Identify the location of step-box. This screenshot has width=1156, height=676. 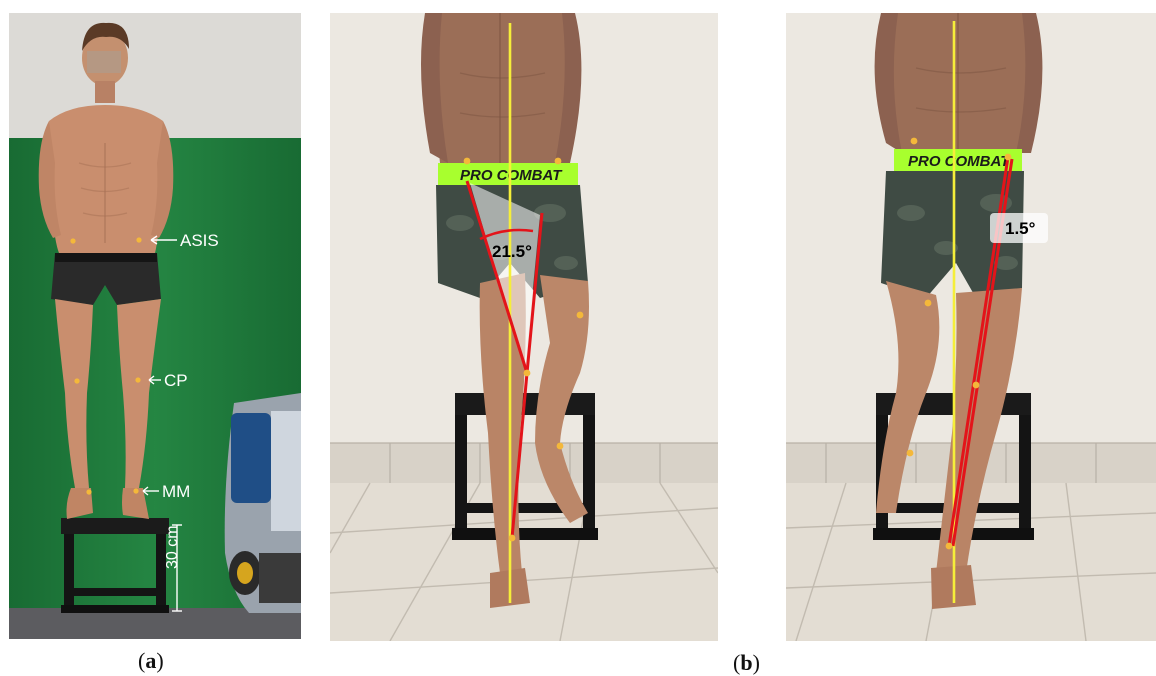
(115, 565).